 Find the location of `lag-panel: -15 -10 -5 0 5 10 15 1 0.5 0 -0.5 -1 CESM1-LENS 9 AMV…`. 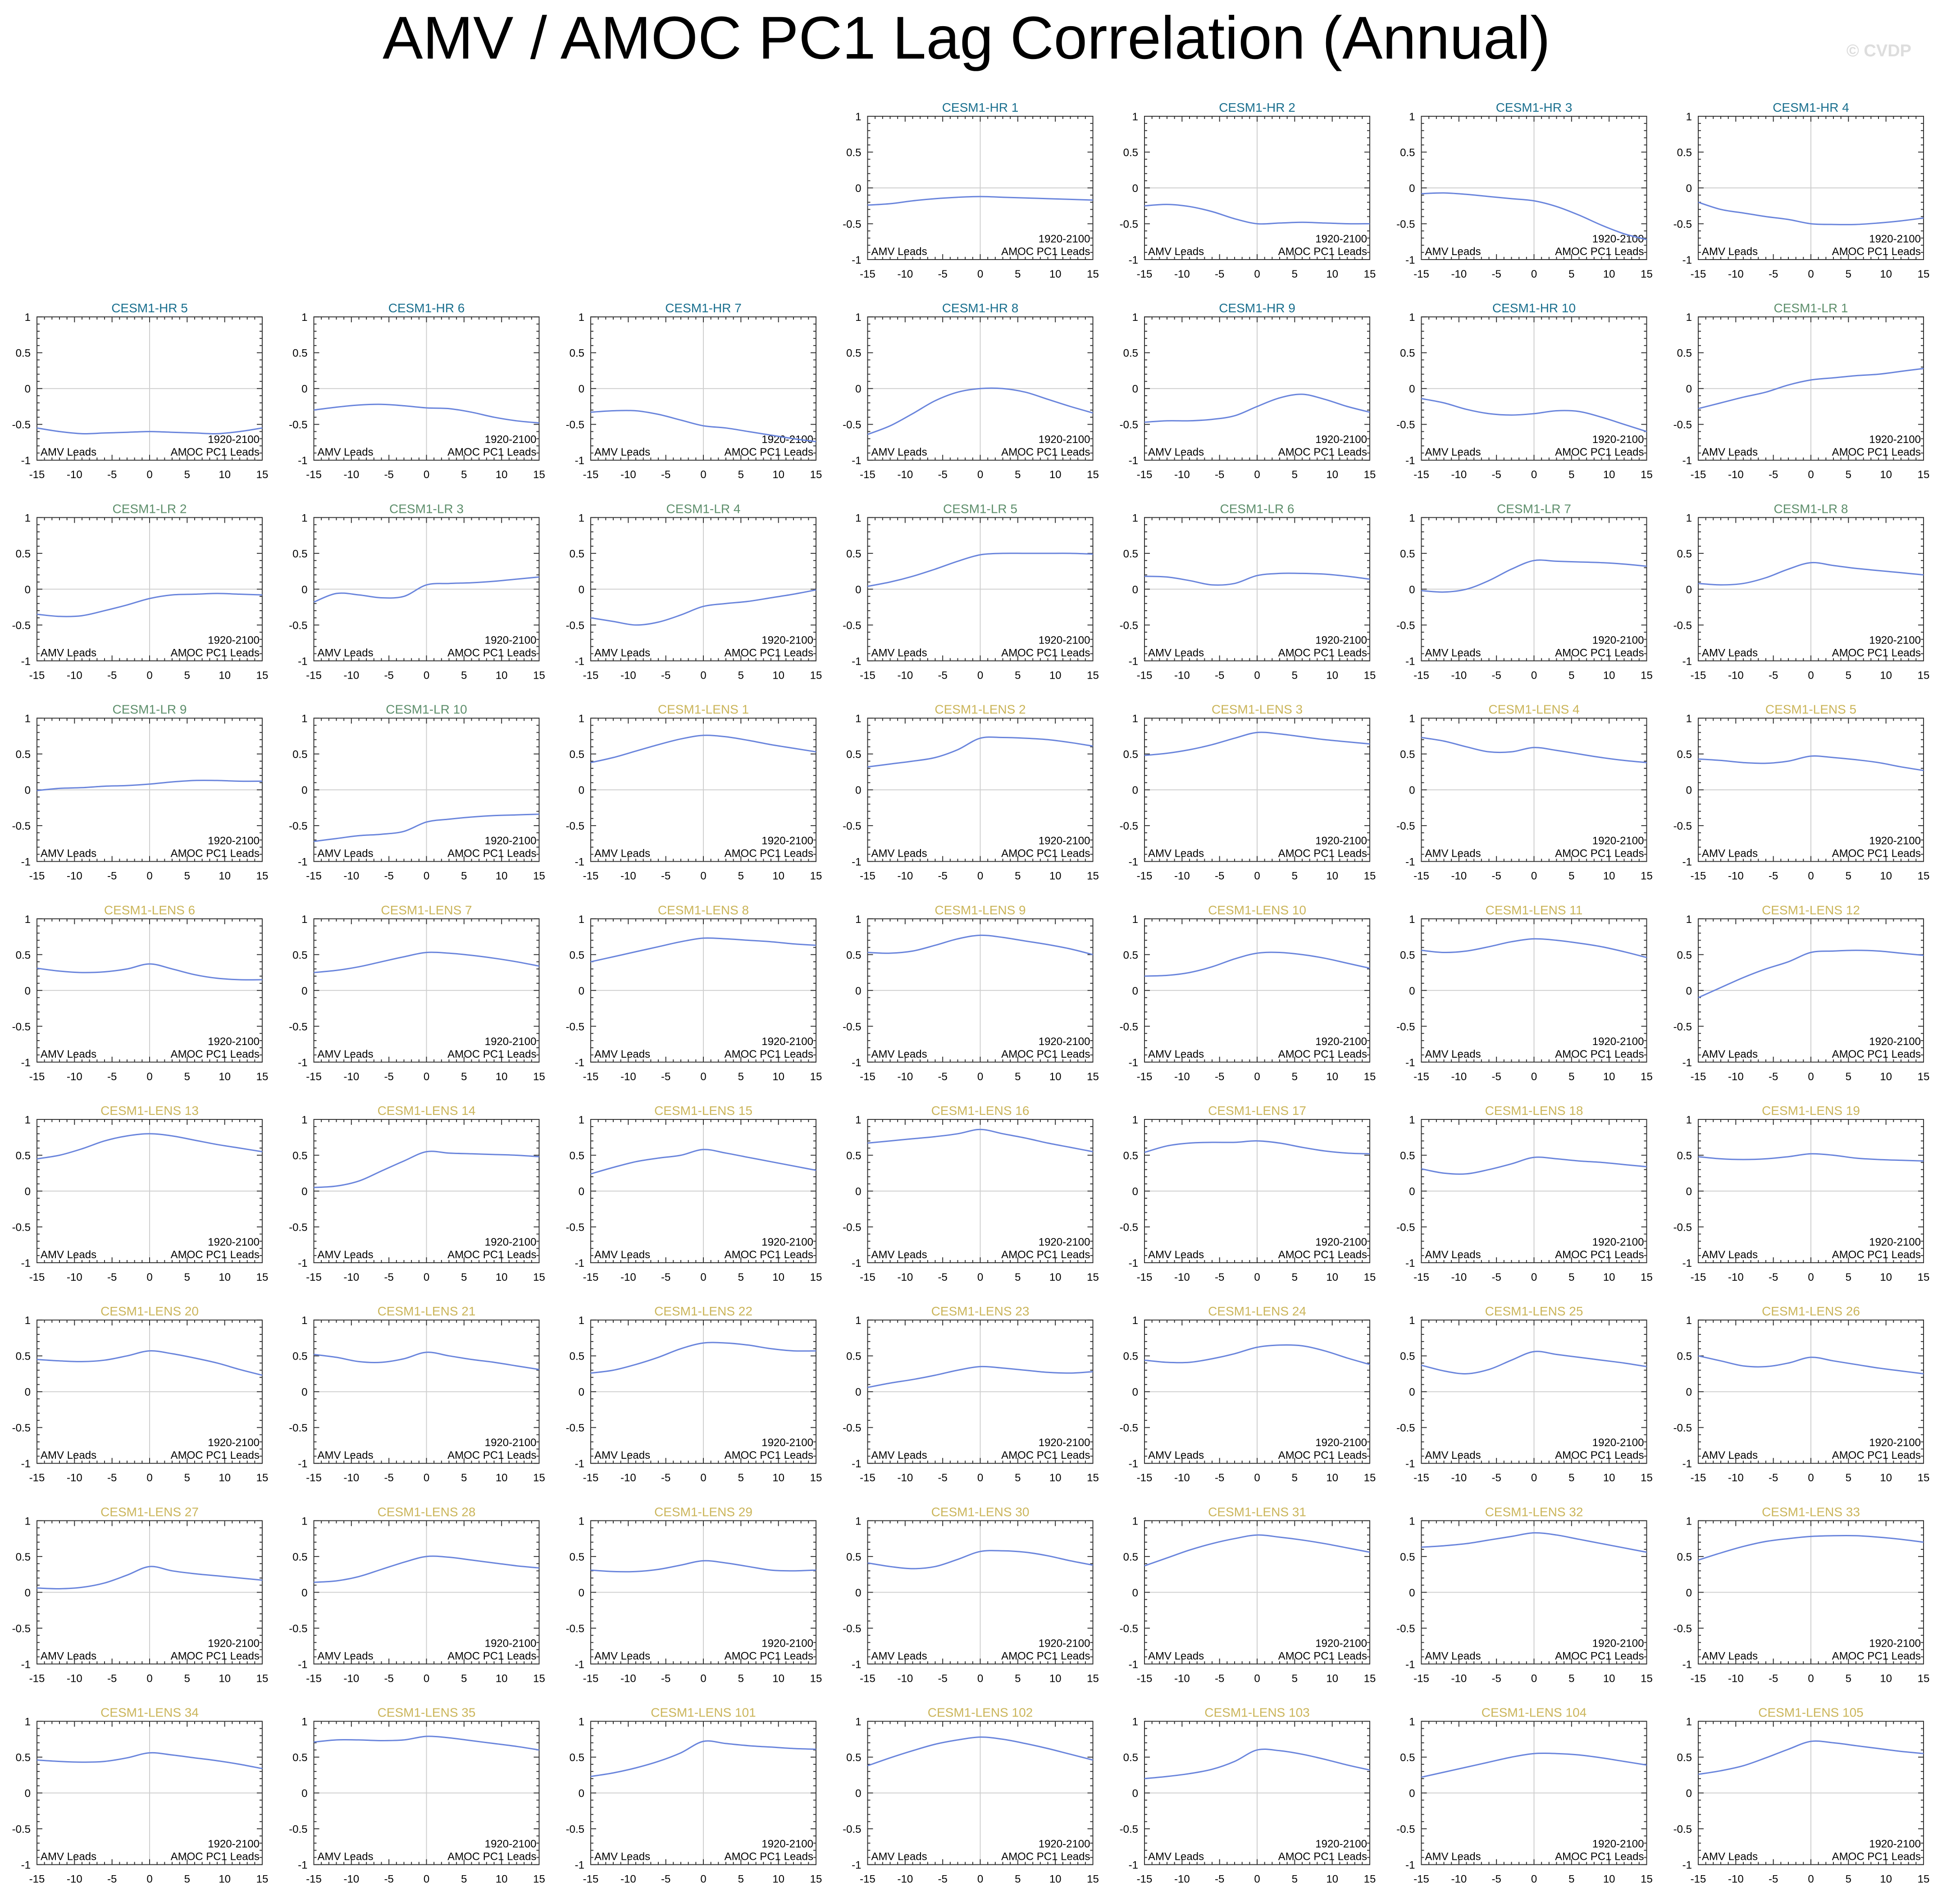

lag-panel: -15 -10 -5 0 5 10 15 1 0.5 0 -0.5 -1 CESM1-LENS 9 AMV… is located at coordinates (971, 993).